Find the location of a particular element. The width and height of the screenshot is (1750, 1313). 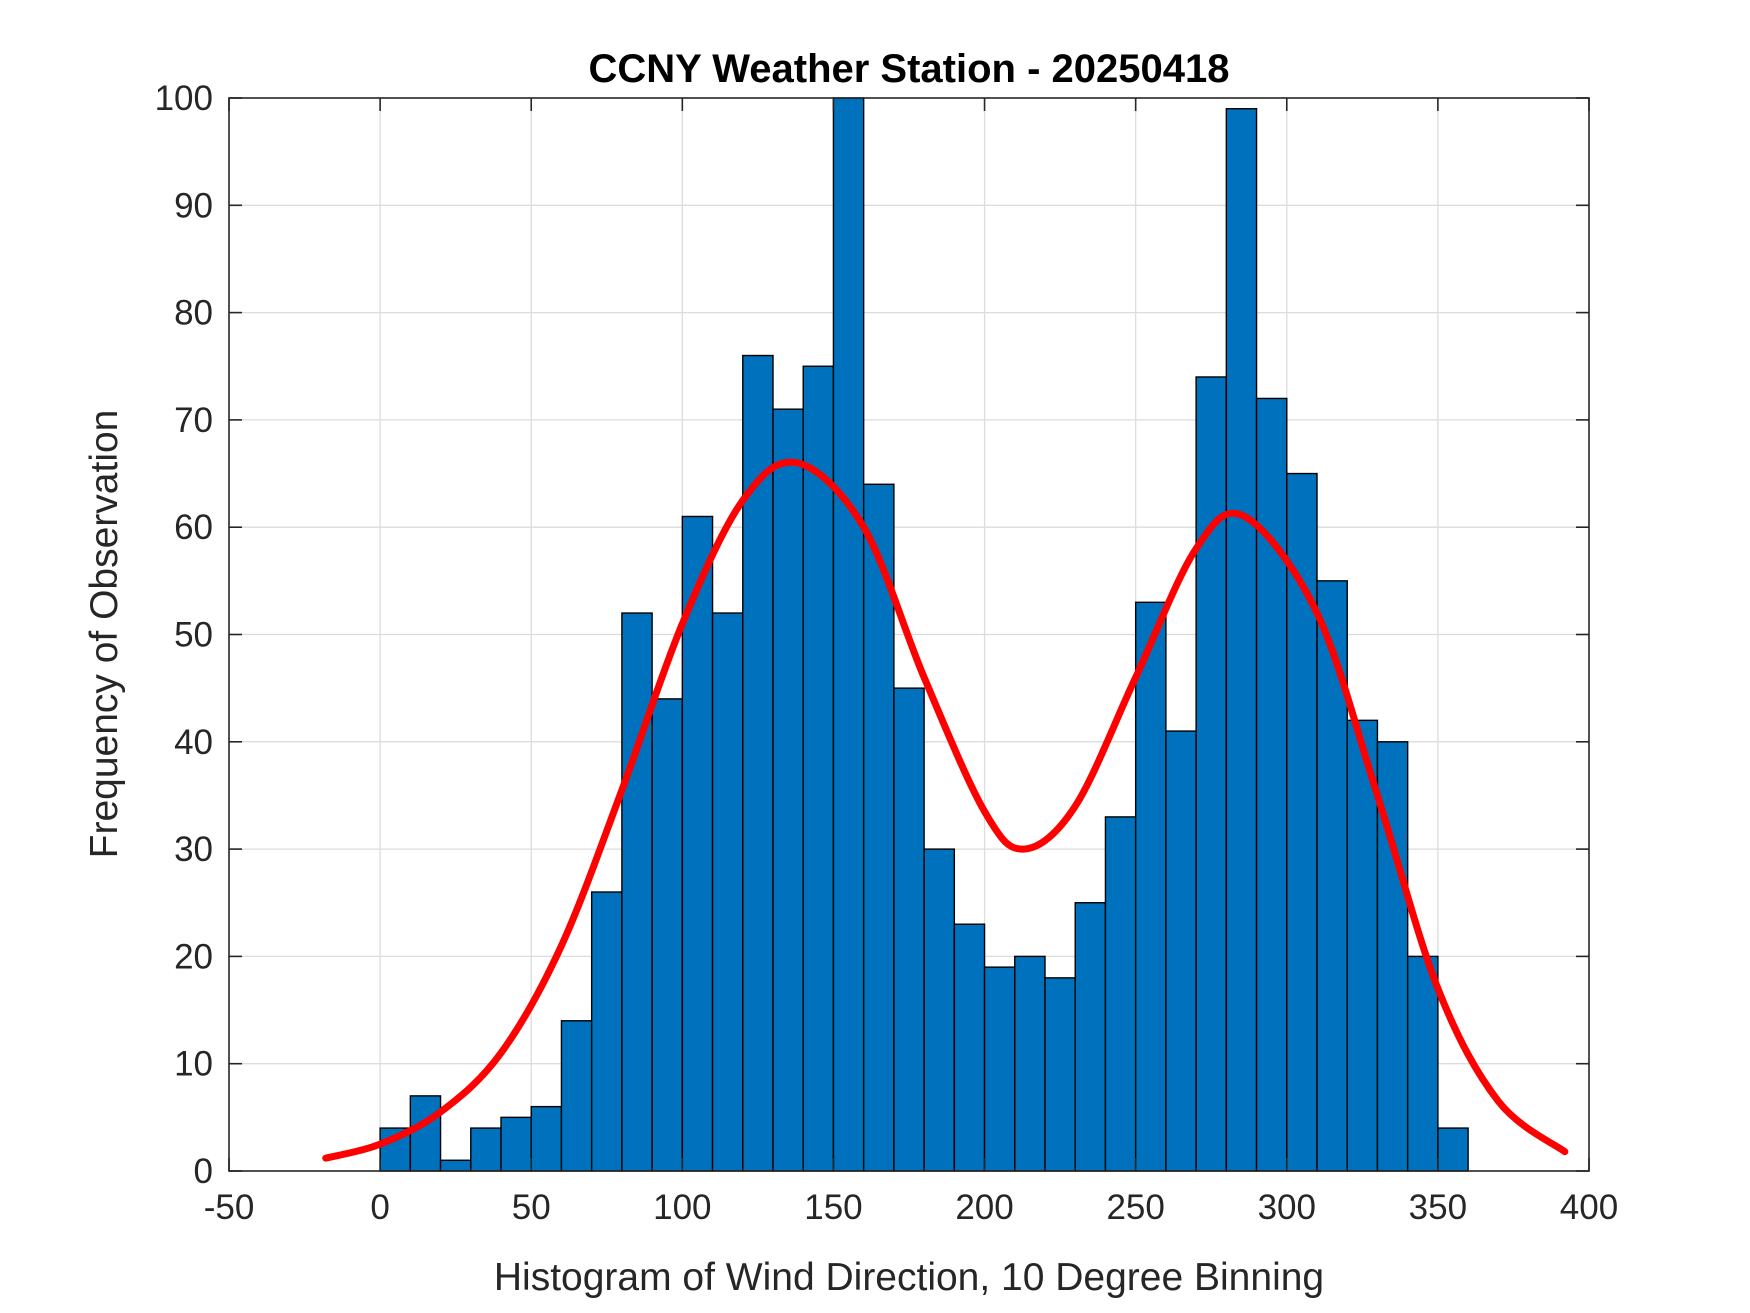

y-tick-label: 70 is located at coordinates (193, 420).